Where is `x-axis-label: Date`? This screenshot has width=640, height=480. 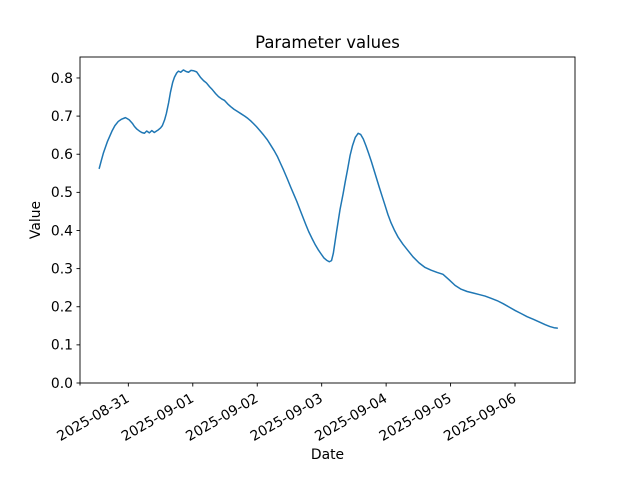
x-axis-label: Date is located at coordinates (327, 455).